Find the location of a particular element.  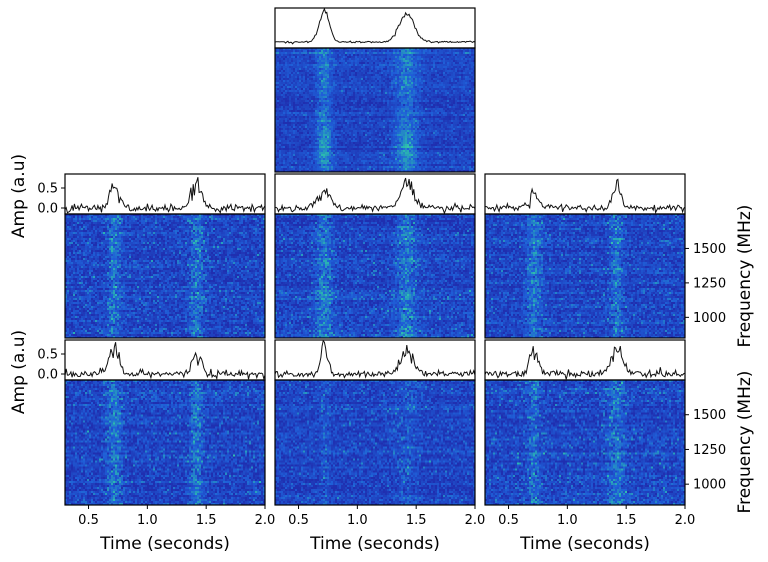

amp-frame-bottom-left is located at coordinates (165, 360).